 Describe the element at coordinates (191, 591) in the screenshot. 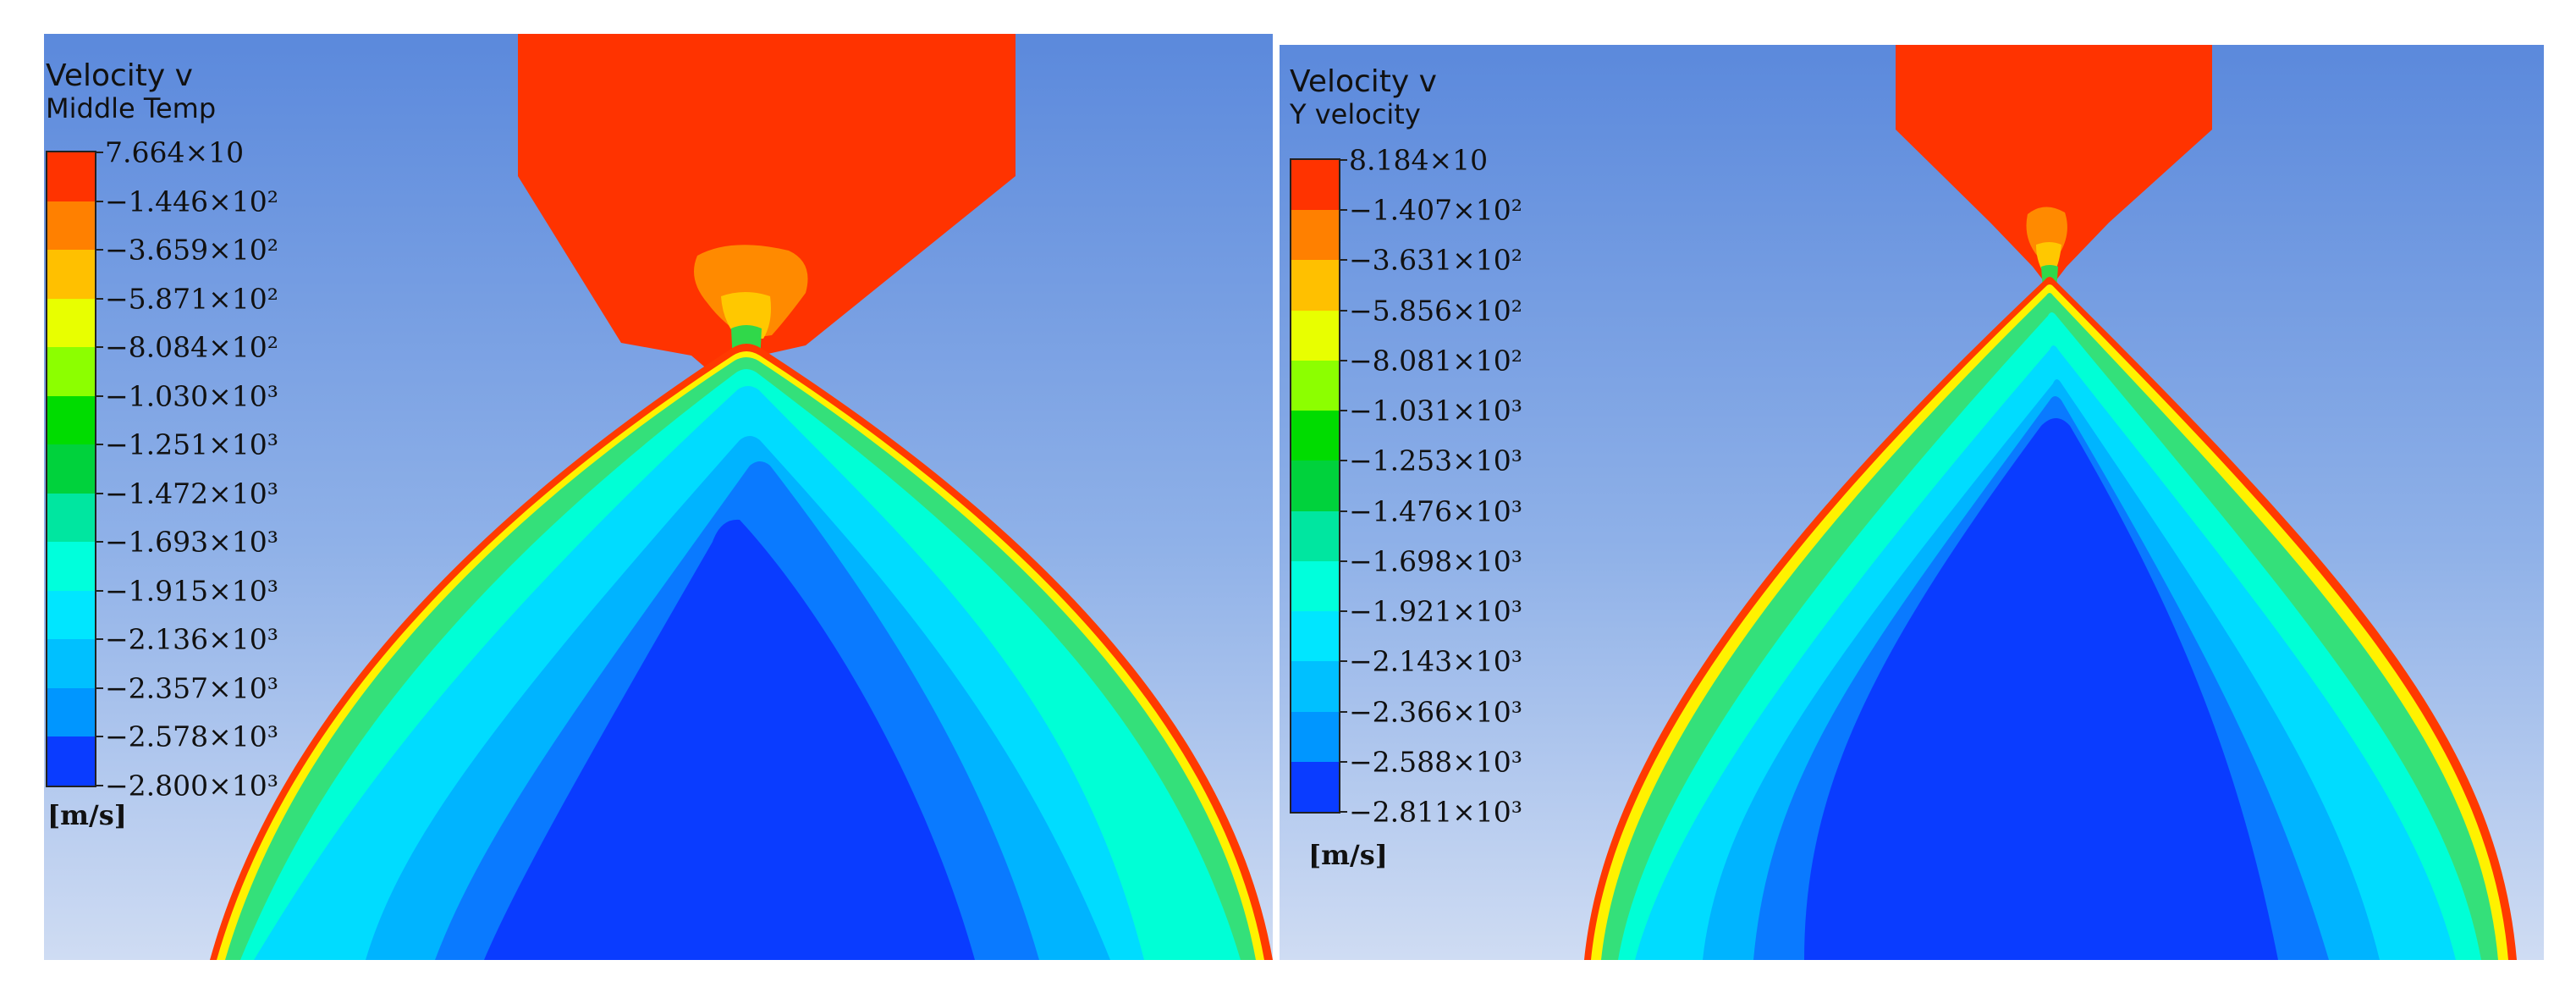

I see `colorbar-tick-label: −1.915×10³` at that location.